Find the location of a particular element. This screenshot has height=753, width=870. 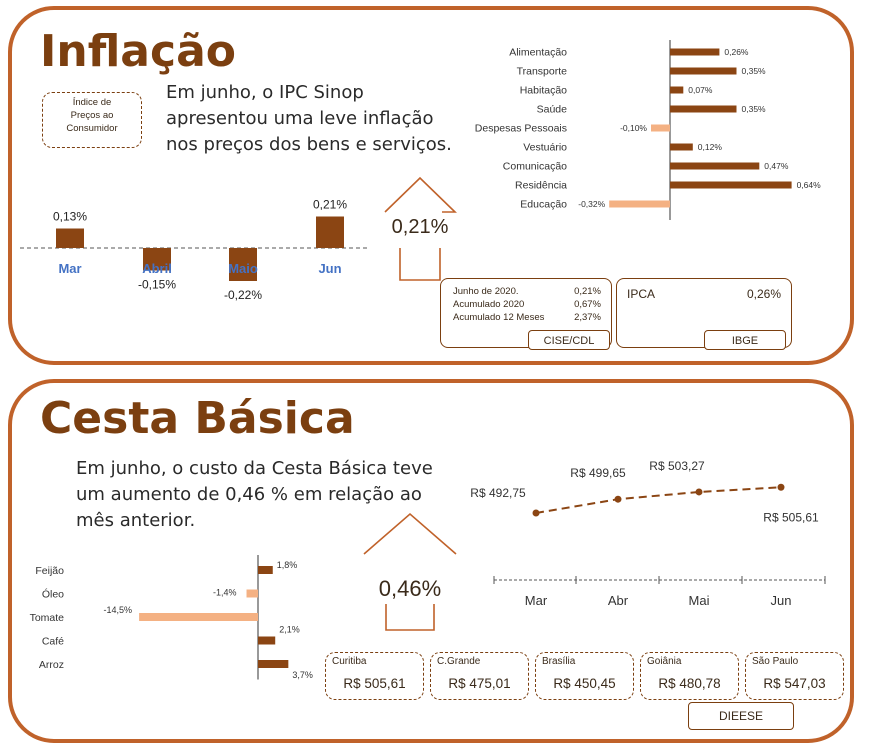

cesta-headline-value: 0,46% is located at coordinates (410, 588).